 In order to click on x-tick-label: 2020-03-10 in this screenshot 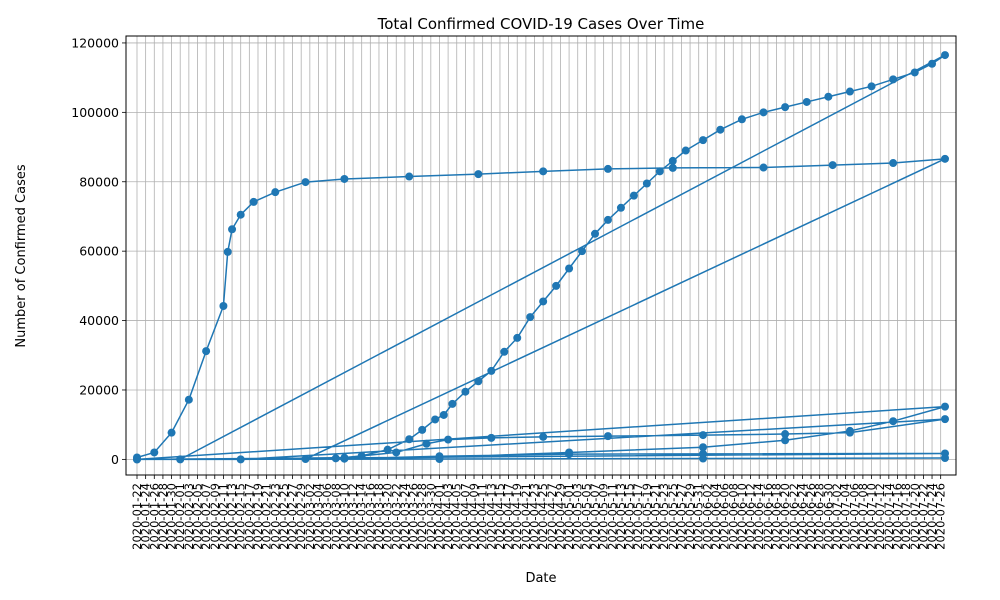, I will do `click(344, 516)`.